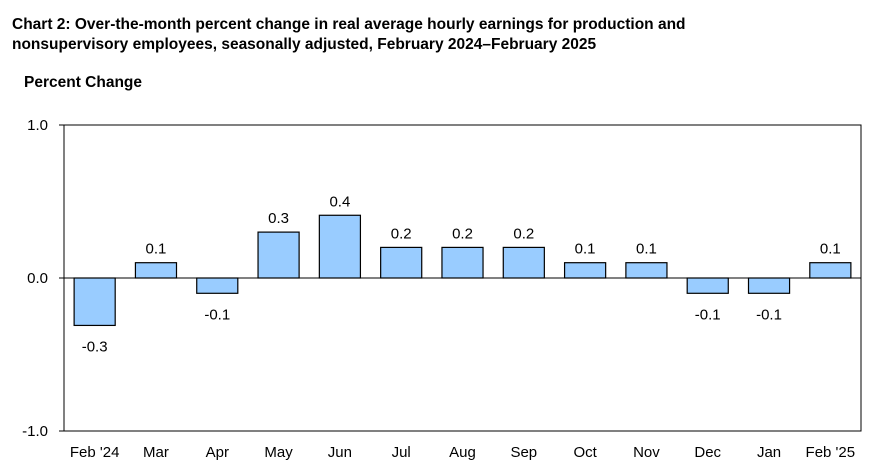 This screenshot has height=474, width=889. What do you see at coordinates (523, 452) in the screenshot?
I see `x-tick-label: Sep` at bounding box center [523, 452].